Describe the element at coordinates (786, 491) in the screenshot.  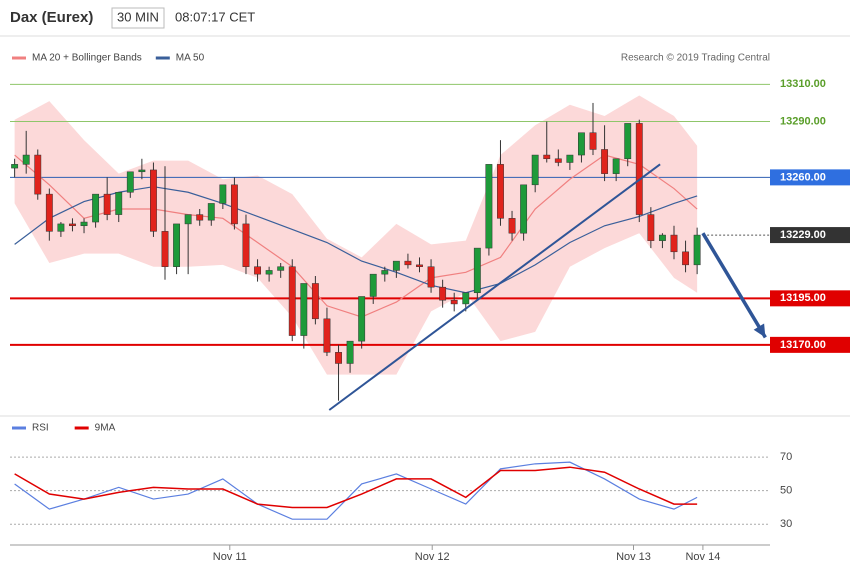
I see `y-tick-label: 50` at that location.